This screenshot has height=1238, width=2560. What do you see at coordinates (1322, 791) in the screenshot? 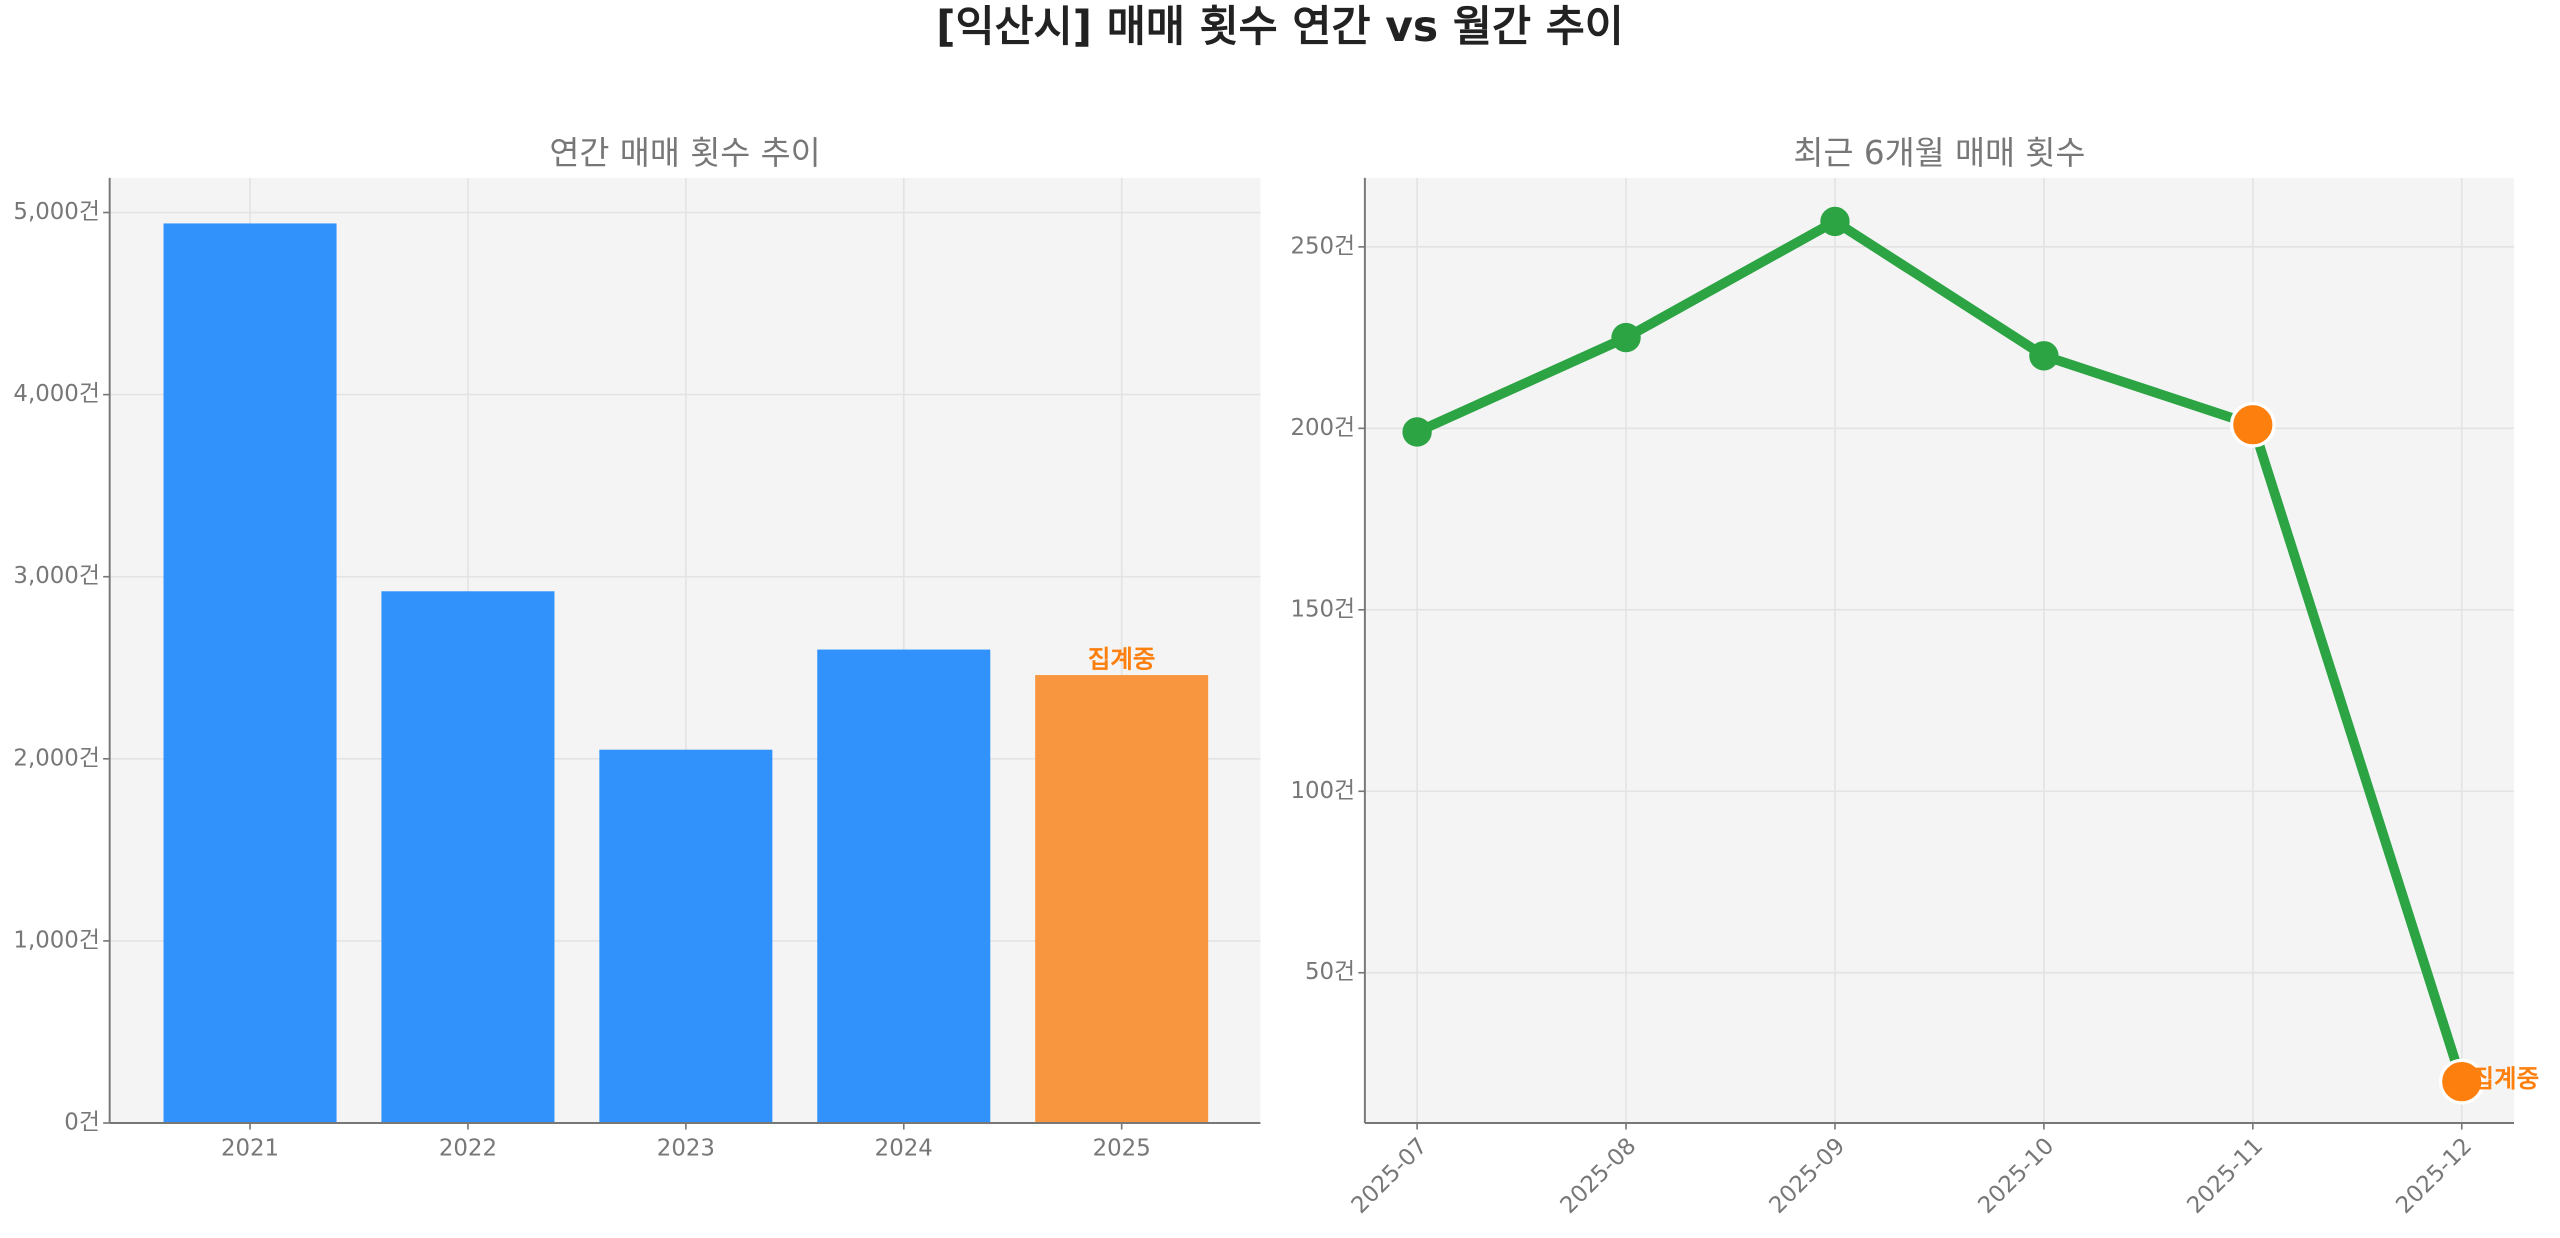
I see `y-tick-label: 100건` at bounding box center [1322, 791].